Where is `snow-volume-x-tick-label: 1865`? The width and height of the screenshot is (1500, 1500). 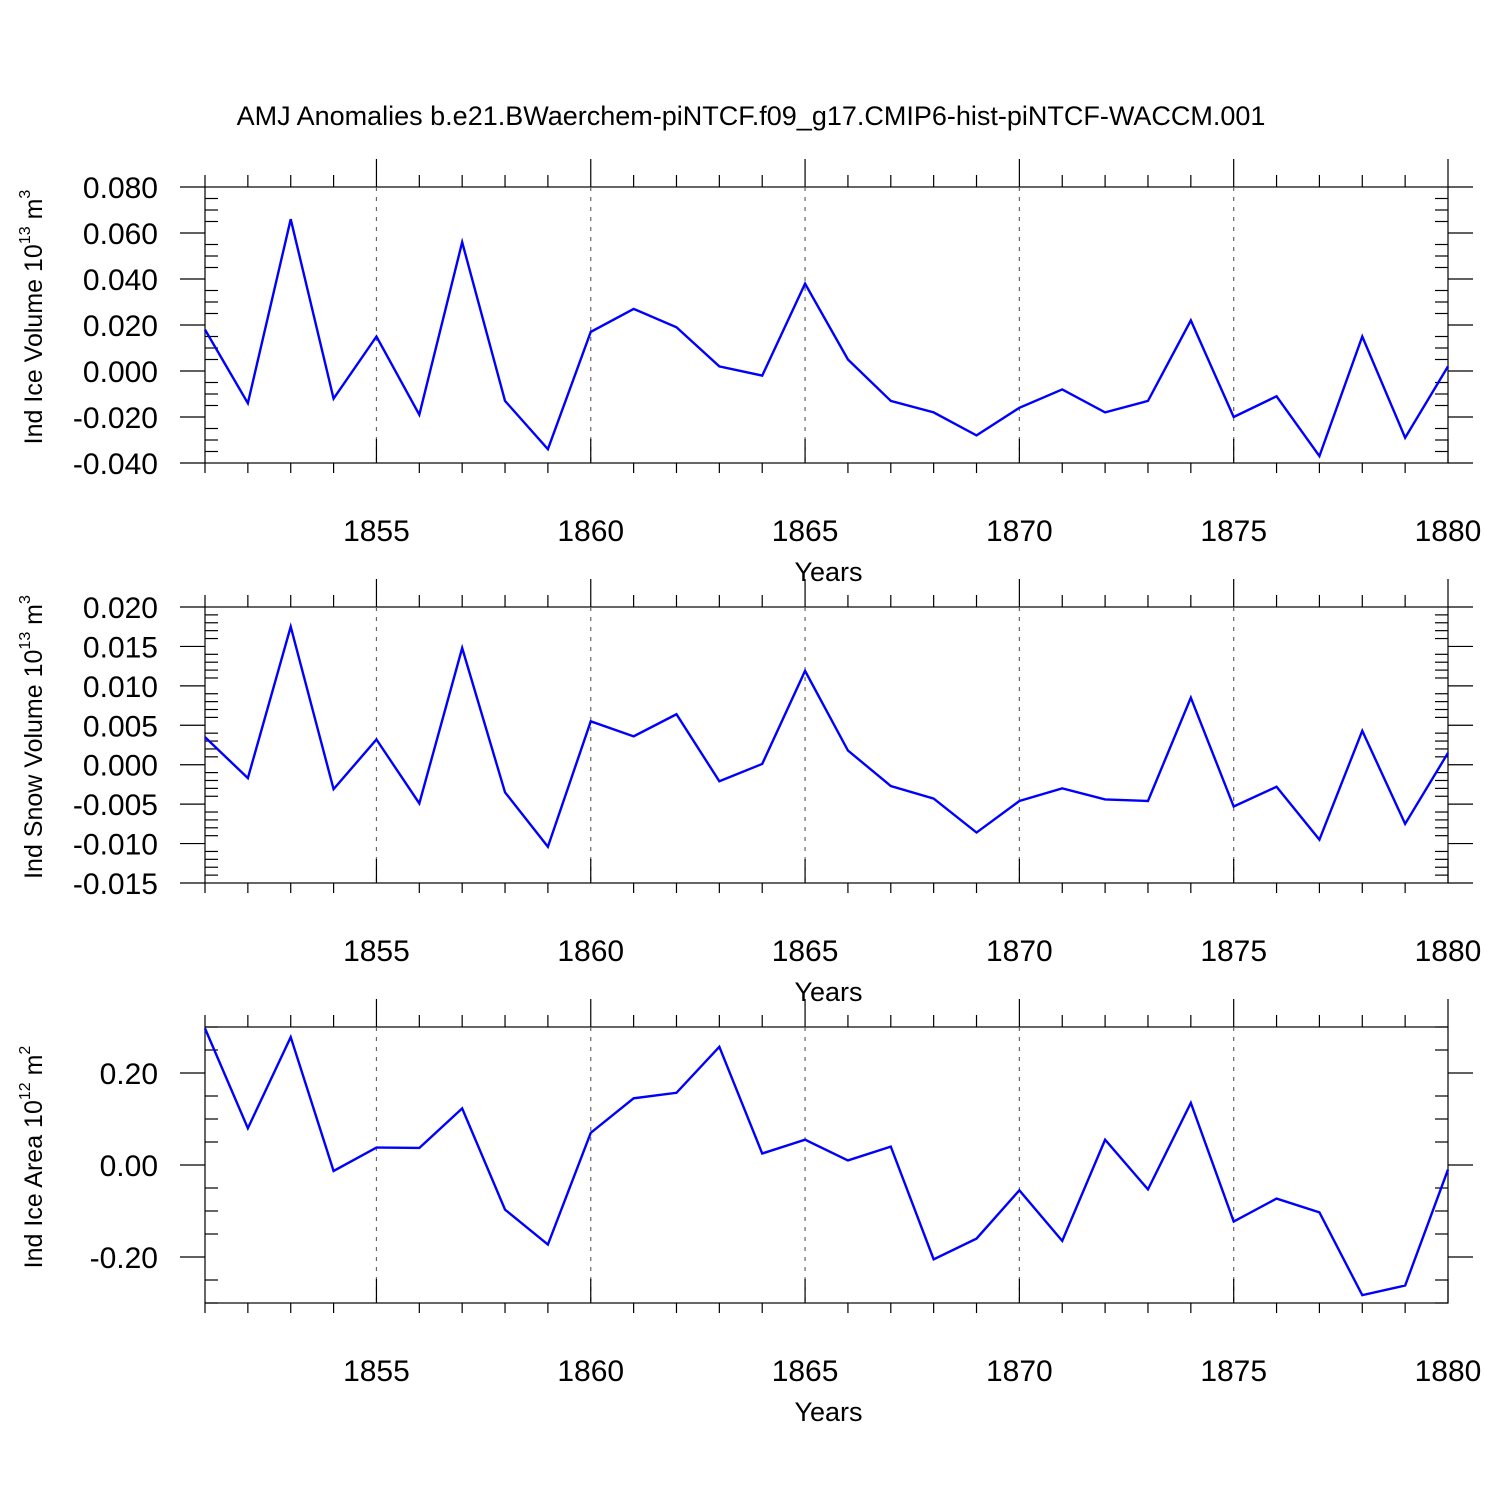 snow-volume-x-tick-label: 1865 is located at coordinates (805, 951).